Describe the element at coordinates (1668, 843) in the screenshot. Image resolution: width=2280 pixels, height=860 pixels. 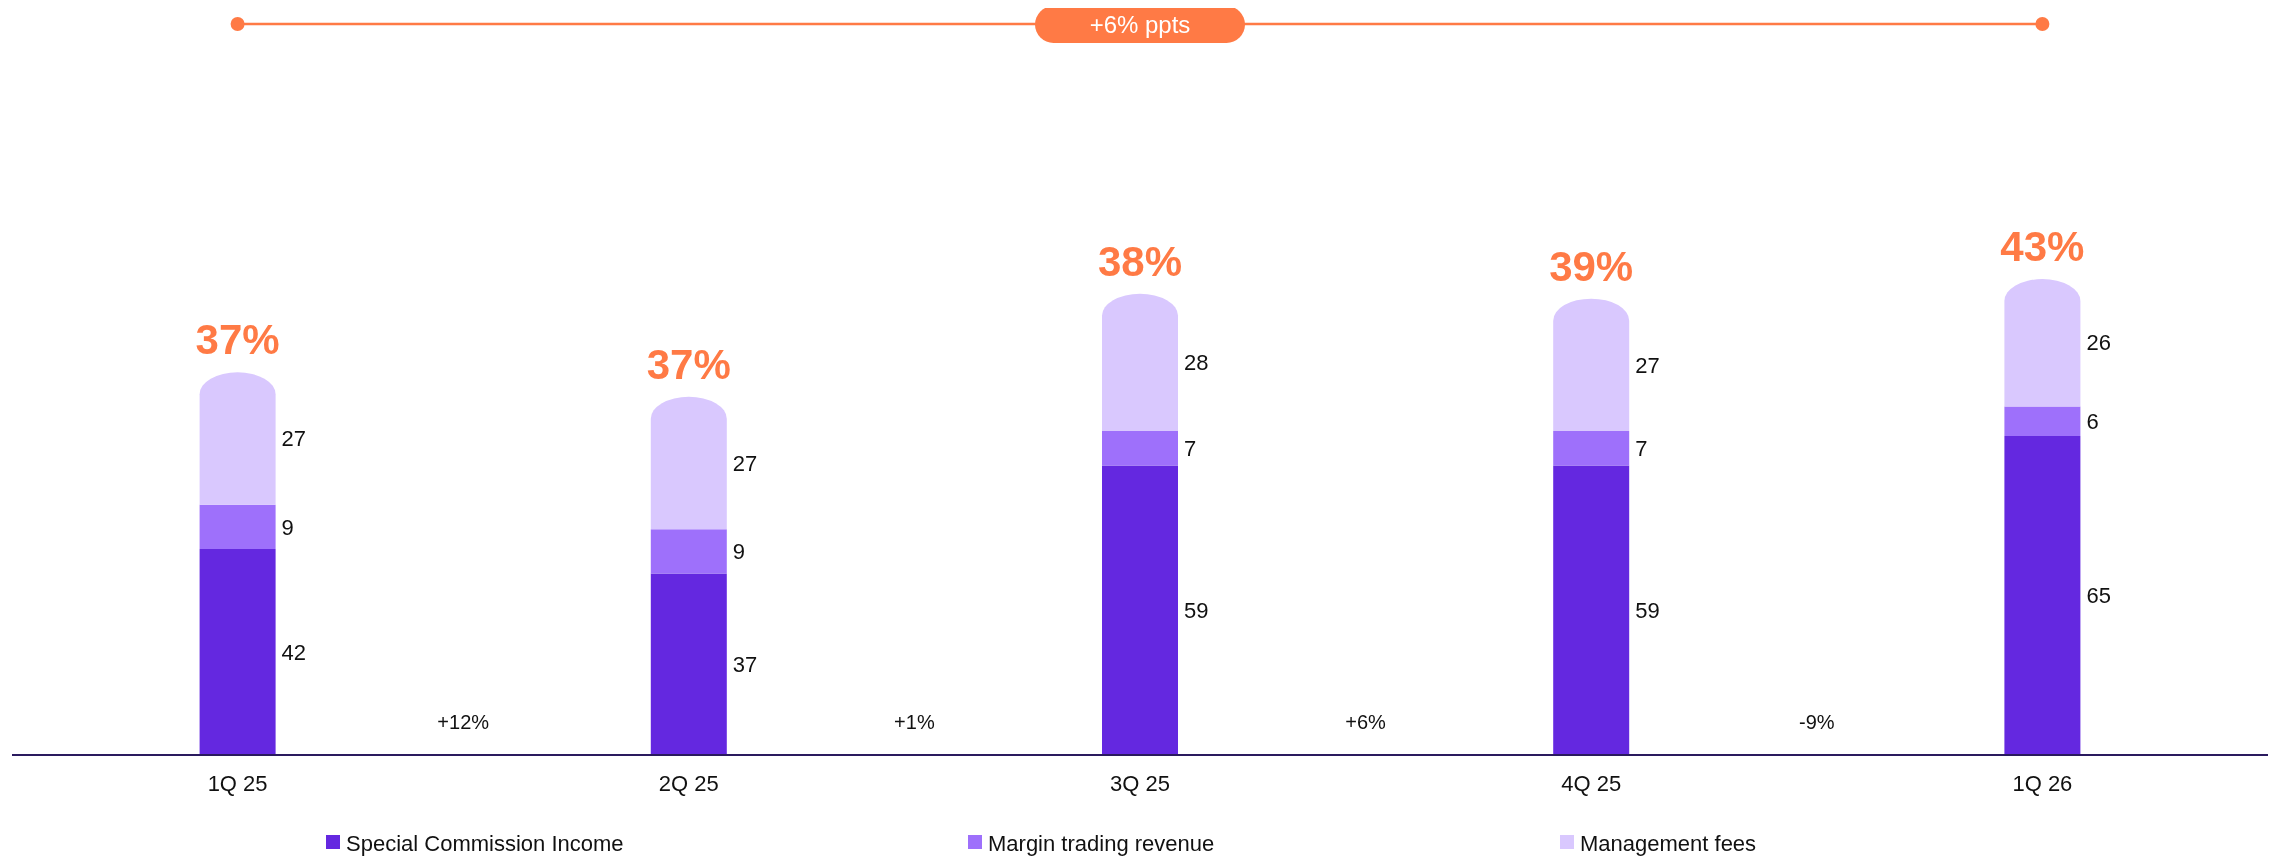
I see `legend-label: Management fees` at that location.